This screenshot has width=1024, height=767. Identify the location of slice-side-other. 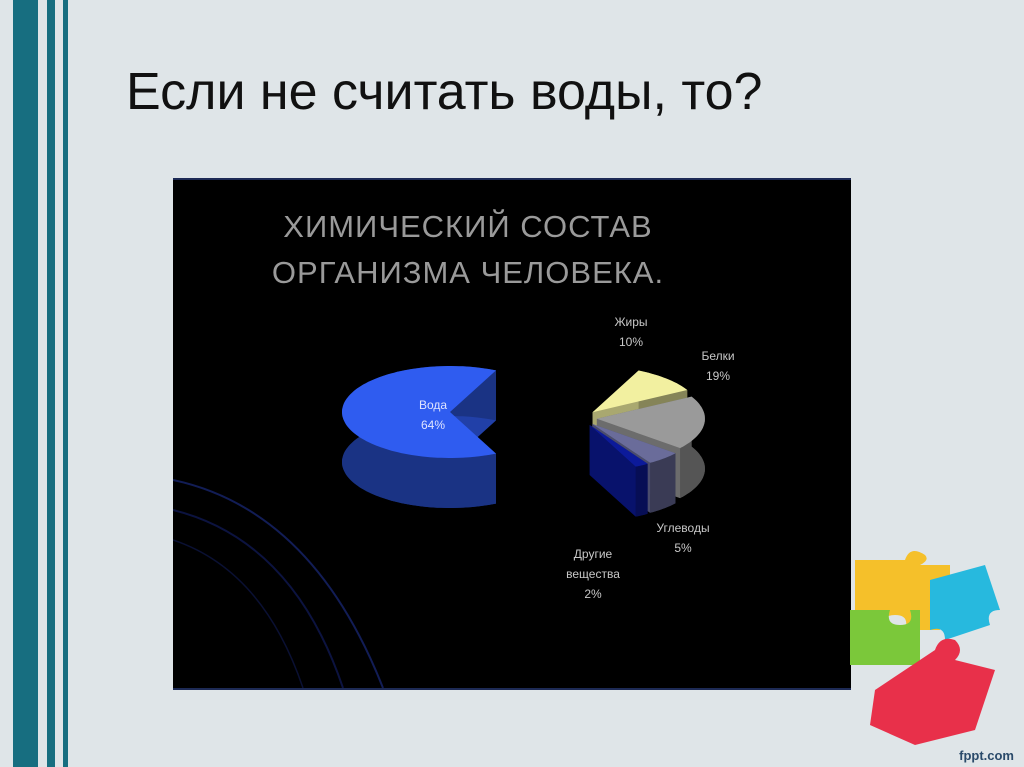
(641, 490).